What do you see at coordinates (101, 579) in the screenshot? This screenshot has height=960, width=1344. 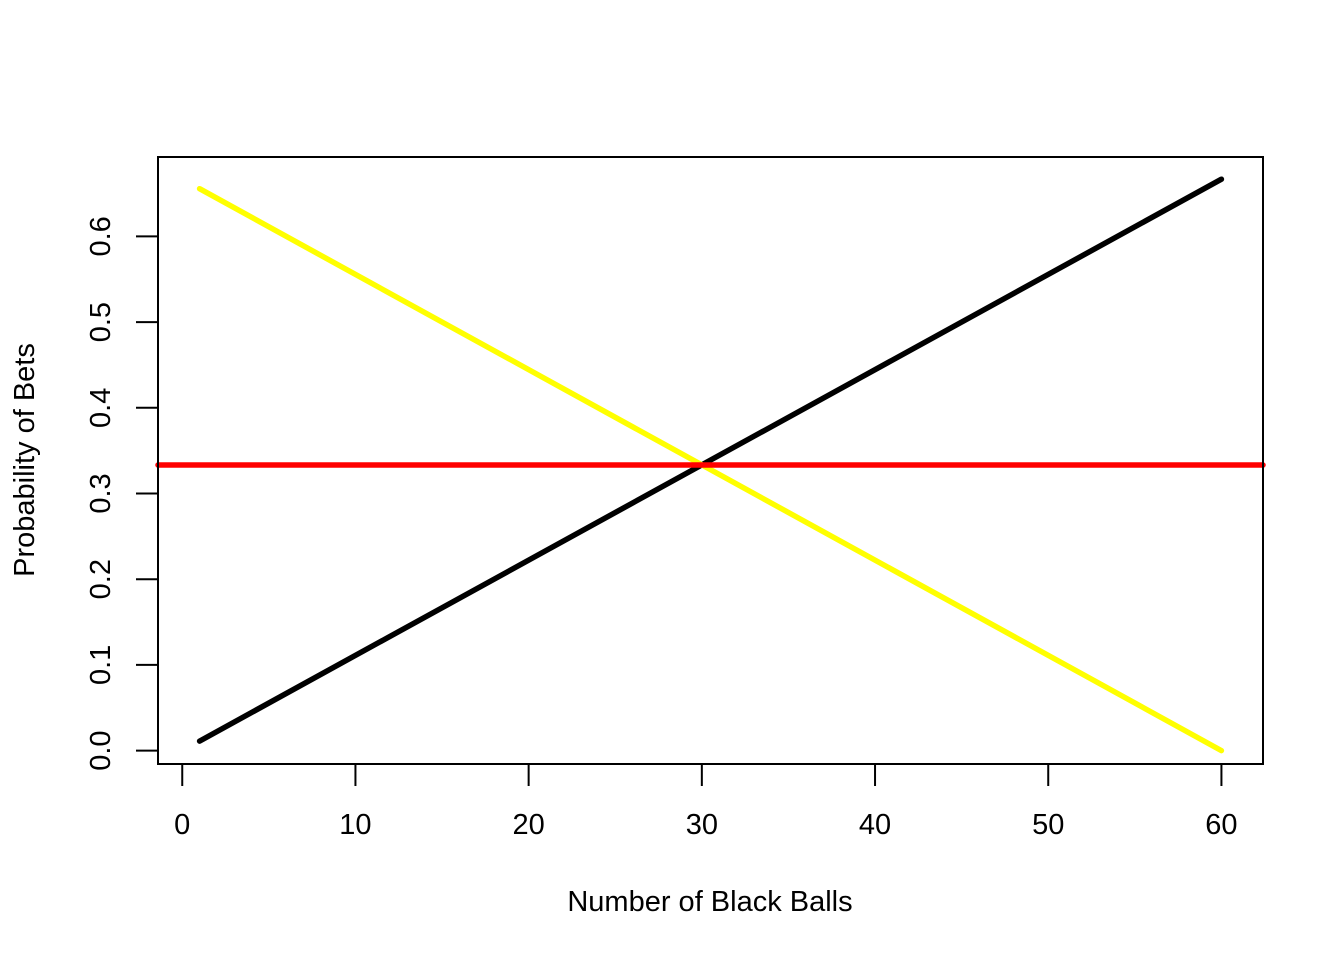 I see `y-tick-label: 0.2` at bounding box center [101, 579].